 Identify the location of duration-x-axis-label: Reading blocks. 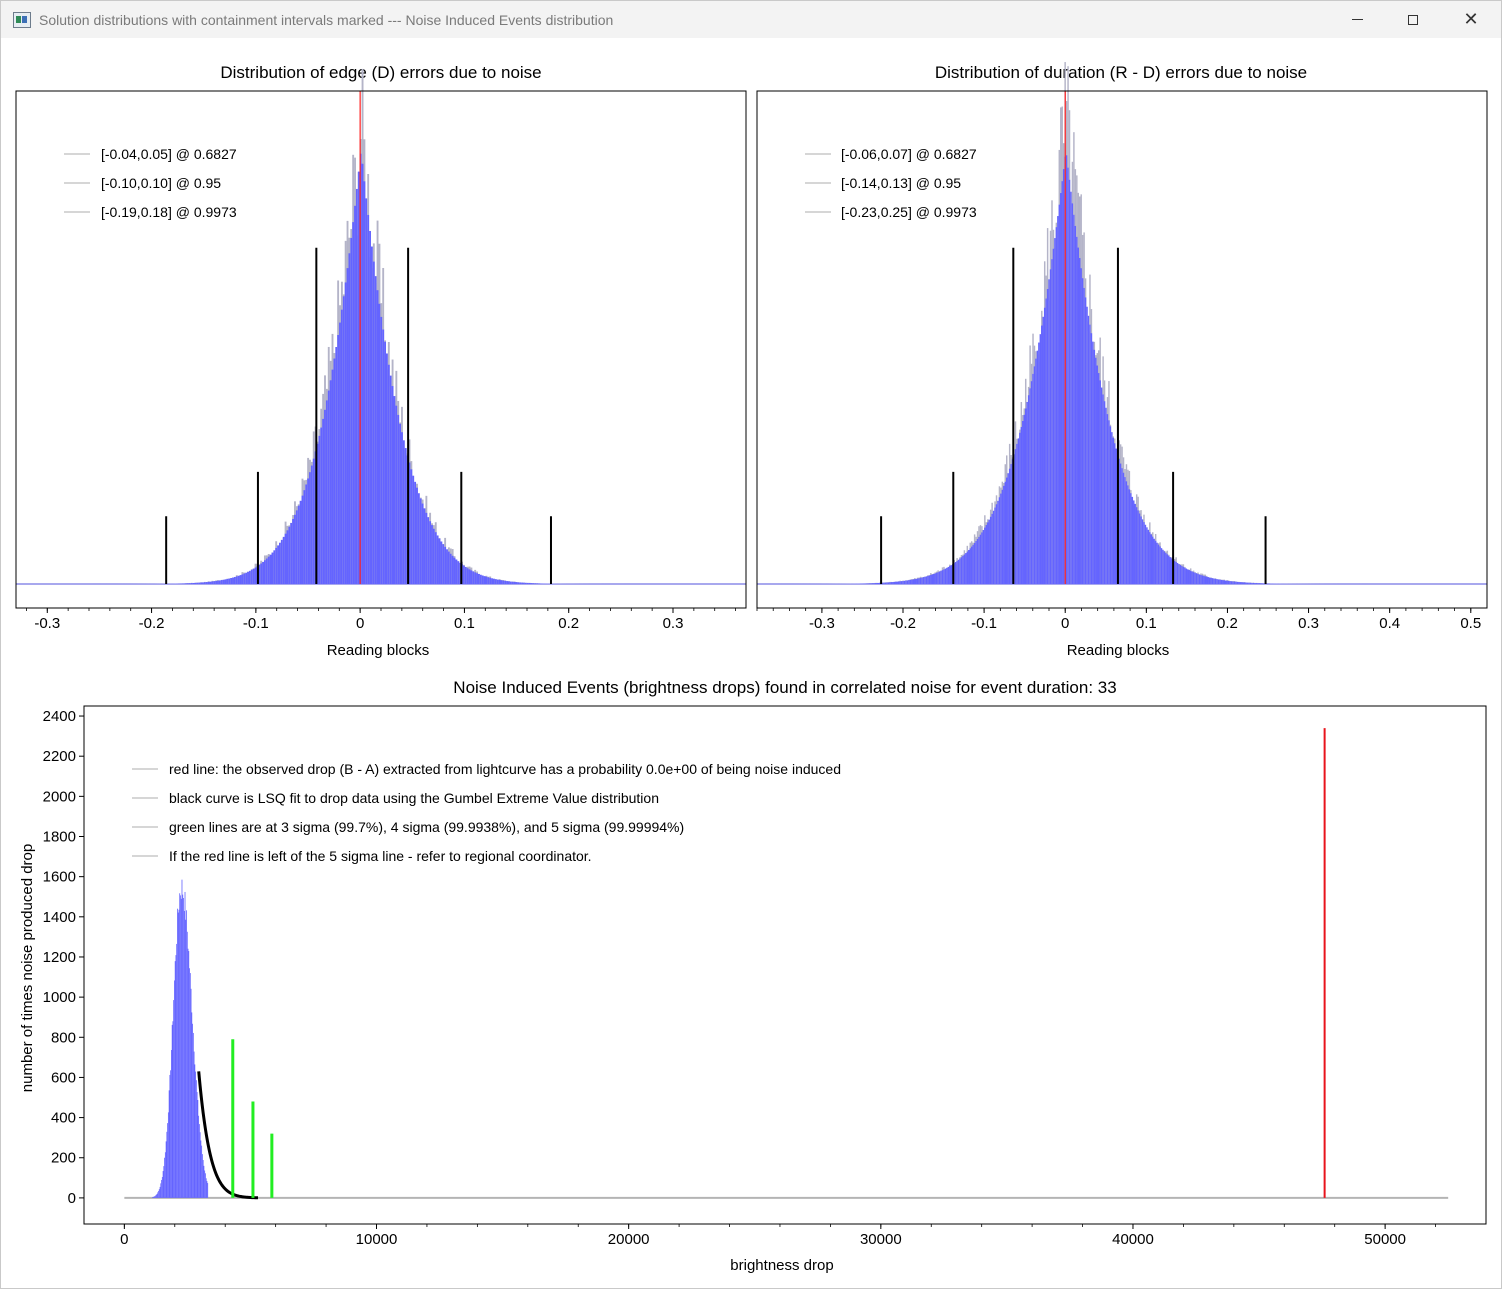
(1118, 650).